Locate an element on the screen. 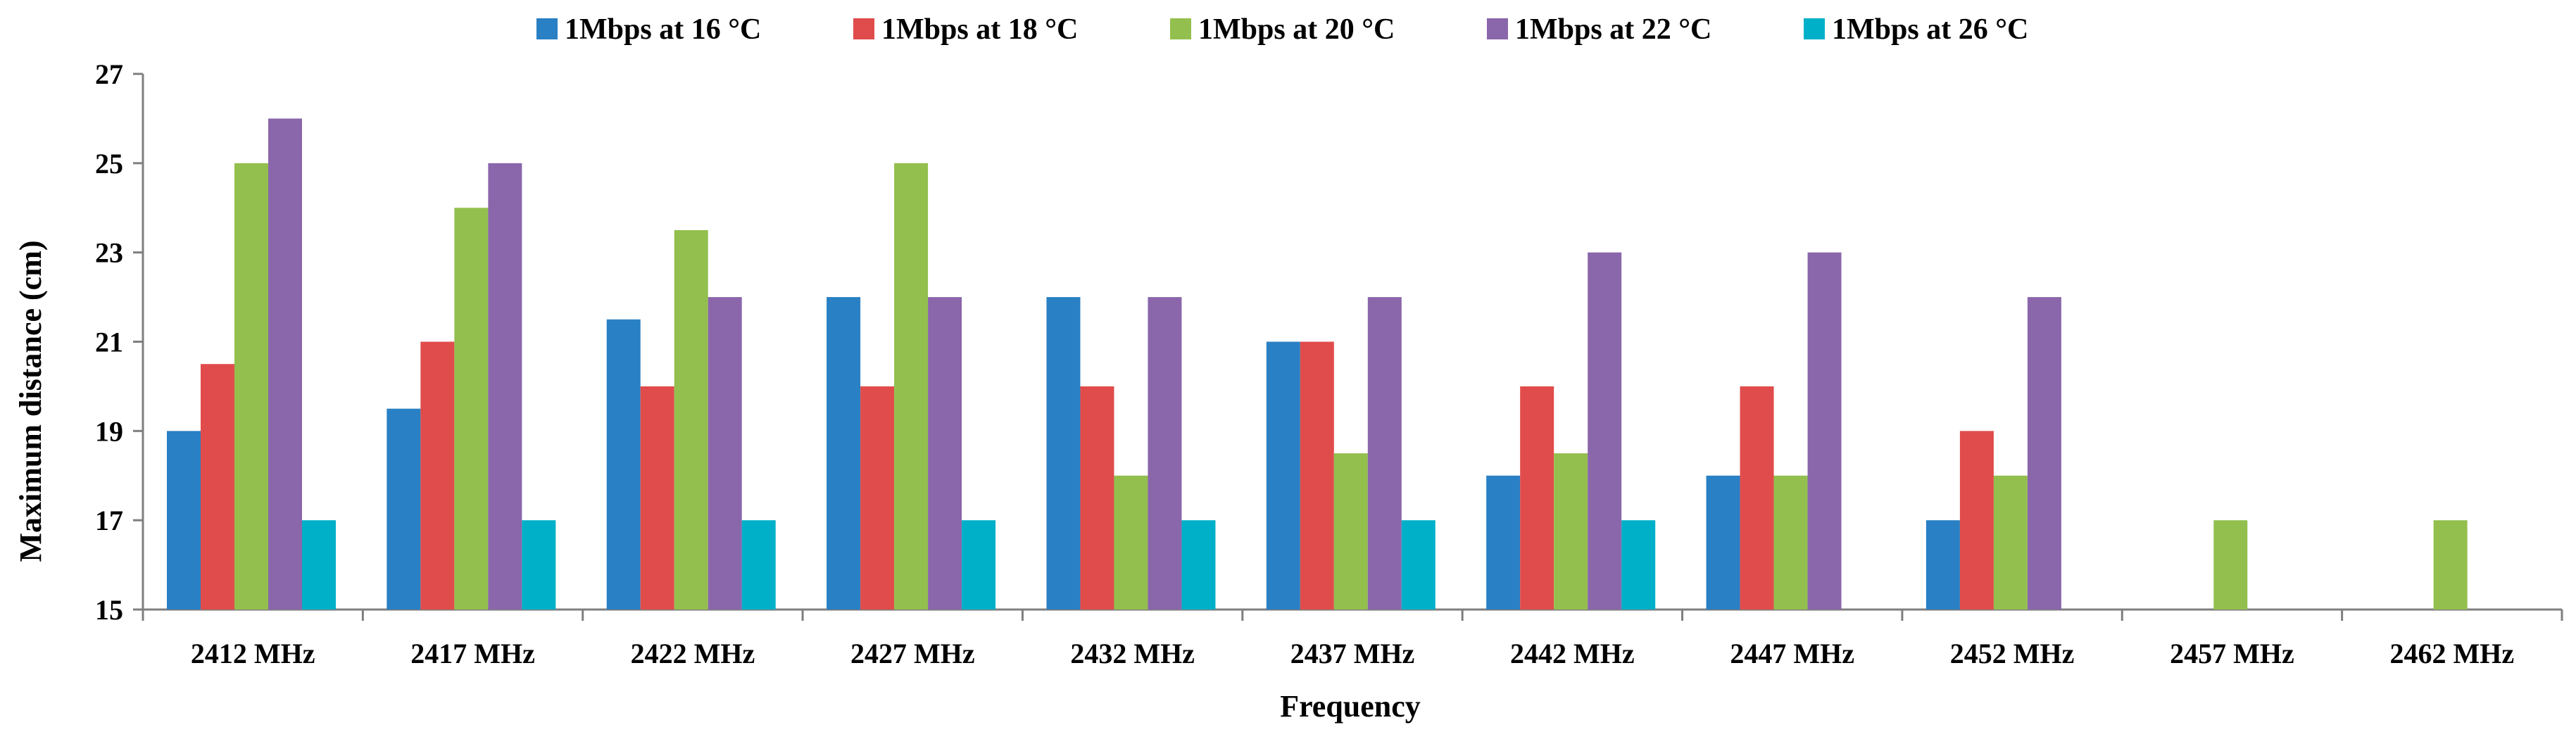 The height and width of the screenshot is (732, 2576). y-axis-title: Maximum distance (cm) is located at coordinates (31, 401).